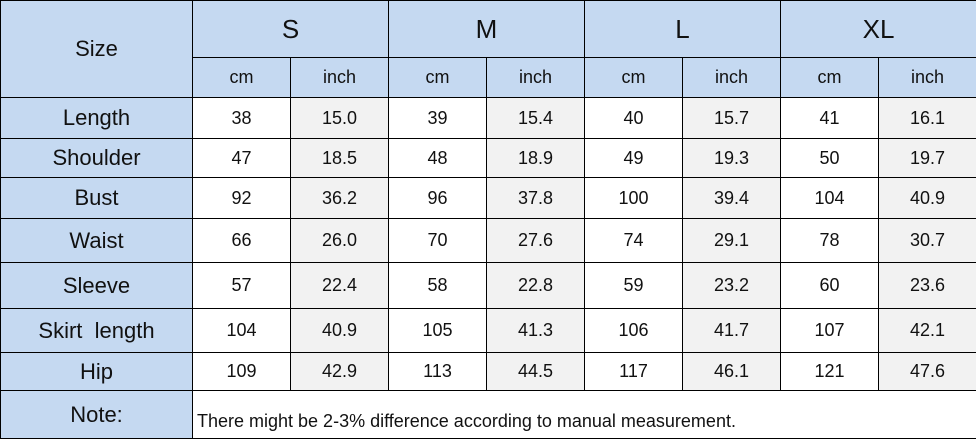 Image resolution: width=976 pixels, height=439 pixels. What do you see at coordinates (97, 286) in the screenshot?
I see `row-label: Sleeve` at bounding box center [97, 286].